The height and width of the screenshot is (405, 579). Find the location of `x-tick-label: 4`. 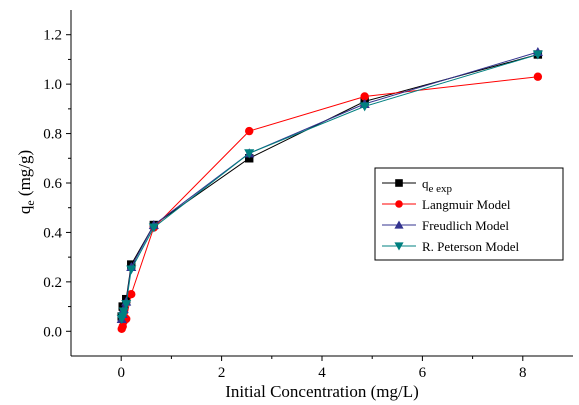

x-tick-label: 4 is located at coordinates (322, 373).